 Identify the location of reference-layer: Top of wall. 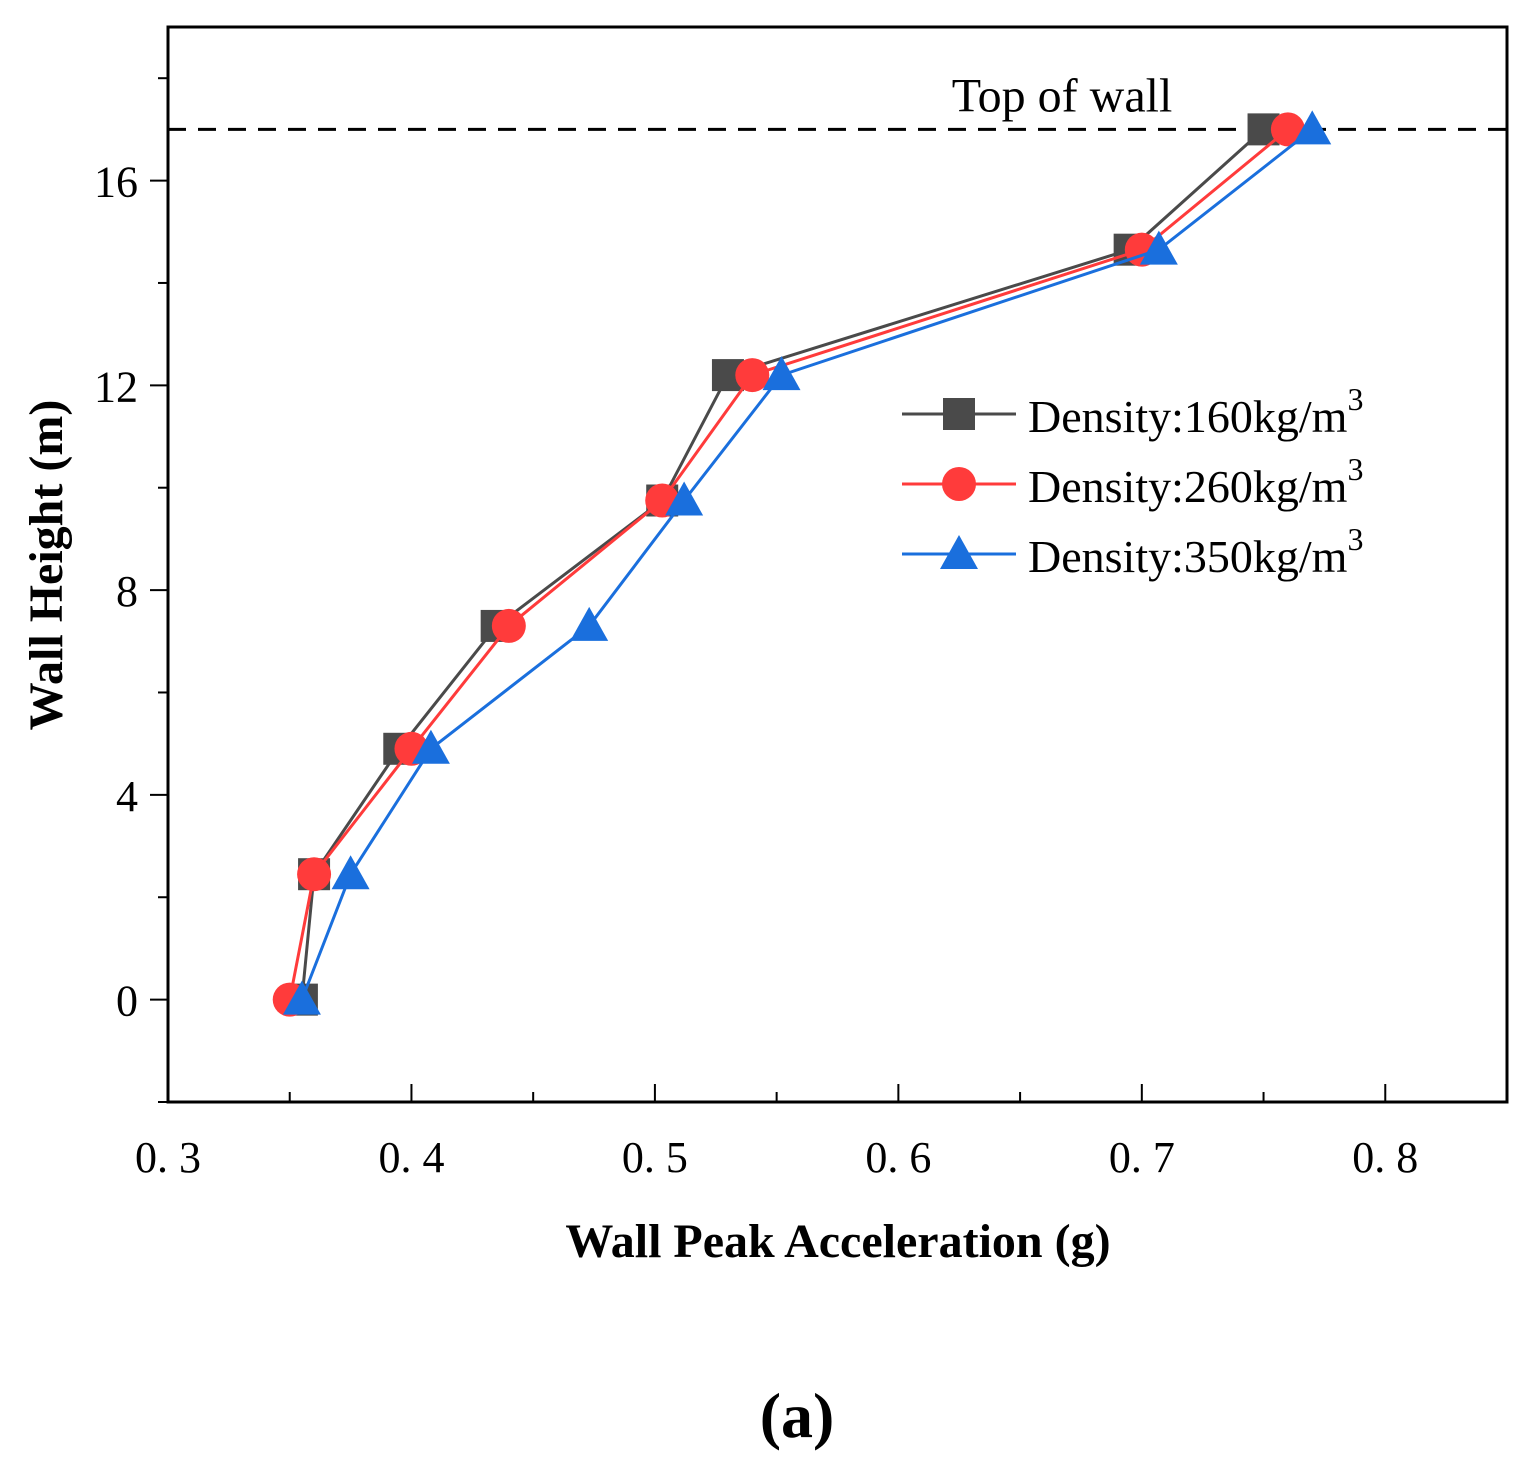
(837, 100).